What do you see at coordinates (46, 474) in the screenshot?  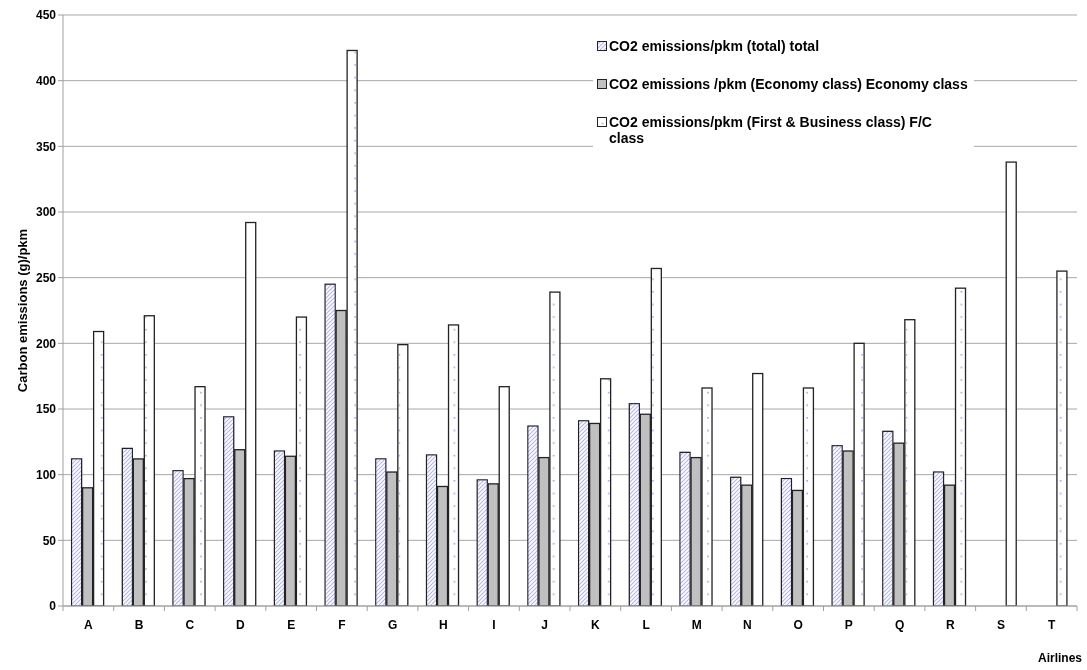 I see `y-tick-label: 100` at bounding box center [46, 474].